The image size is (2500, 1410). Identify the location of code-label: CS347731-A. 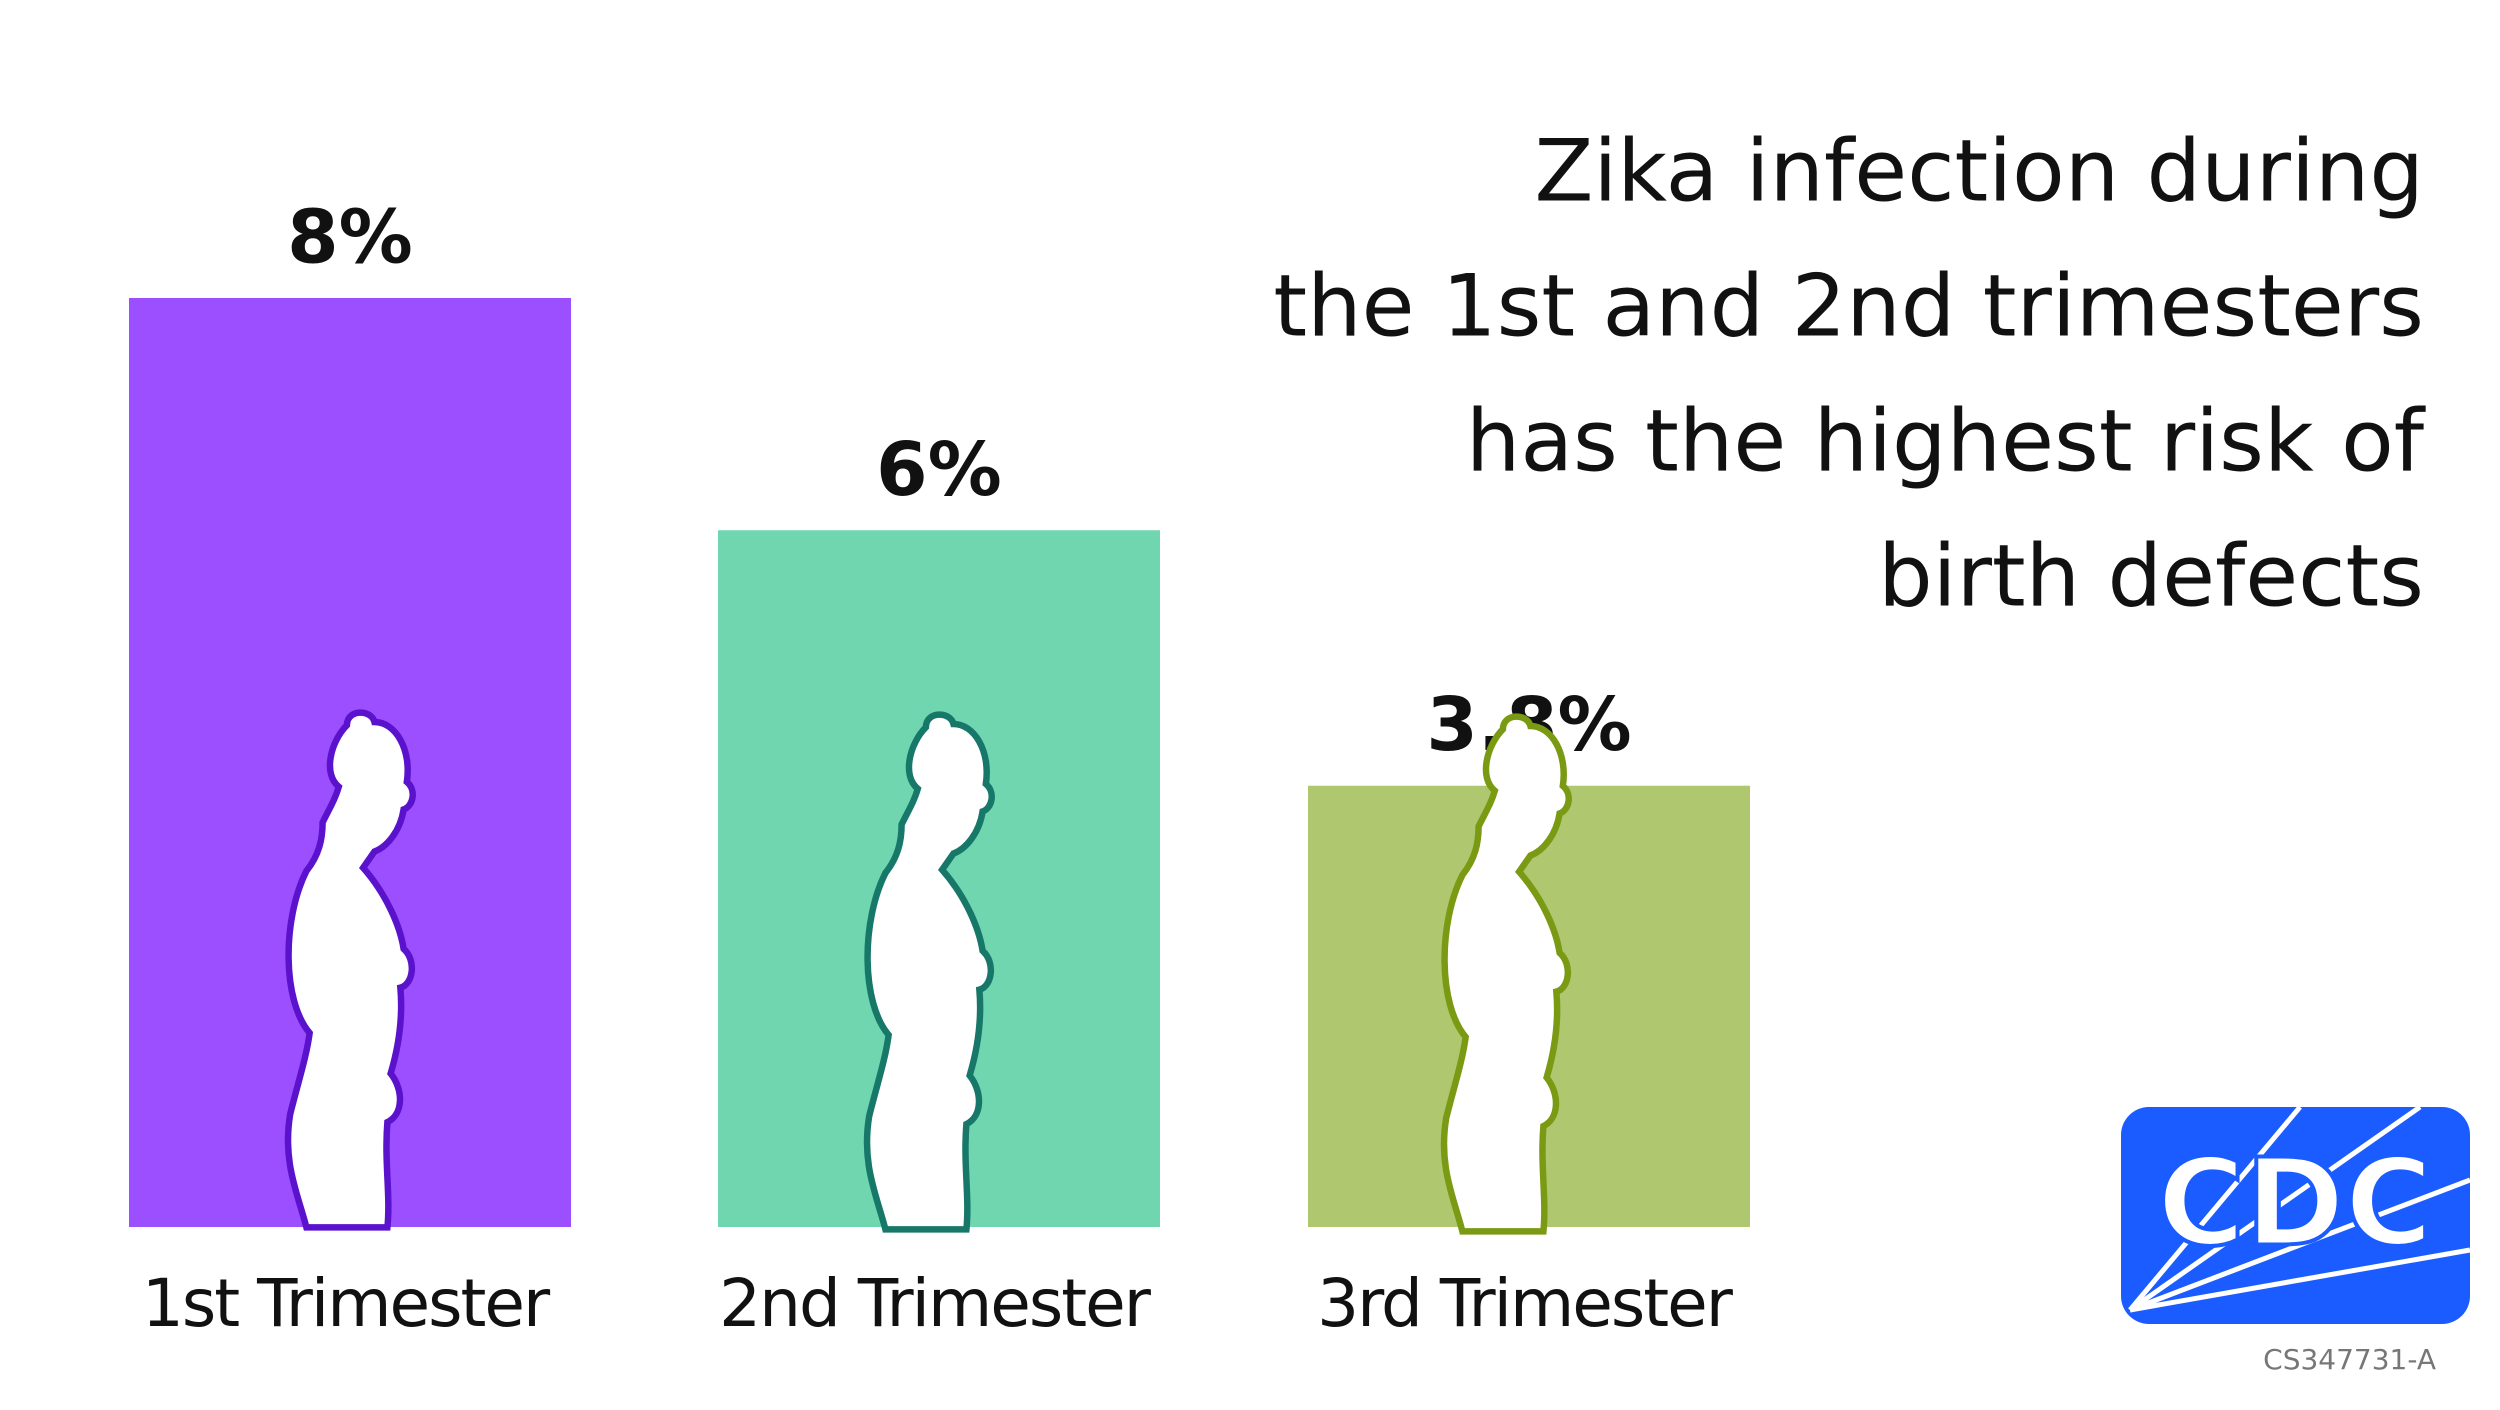
(2349, 1359).